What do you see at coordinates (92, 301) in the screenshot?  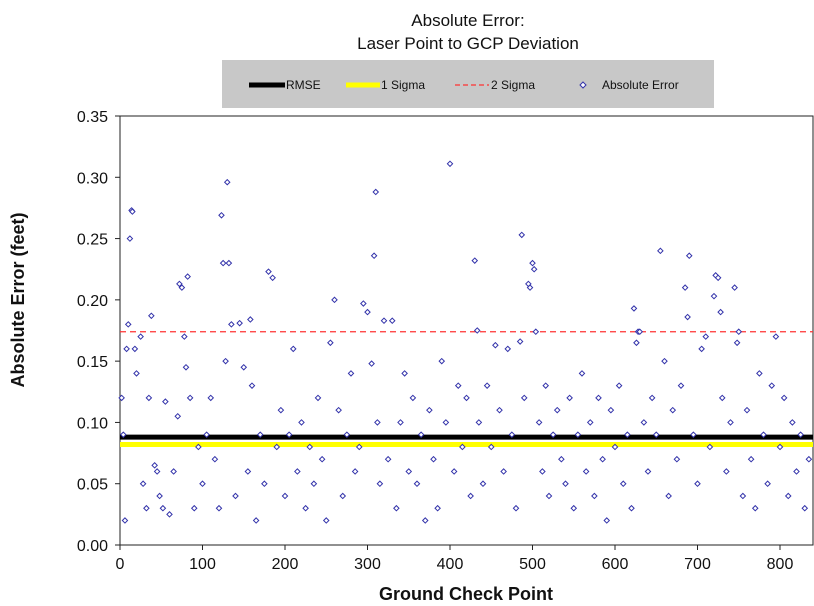 I see `y-tick-label: 0.20` at bounding box center [92, 301].